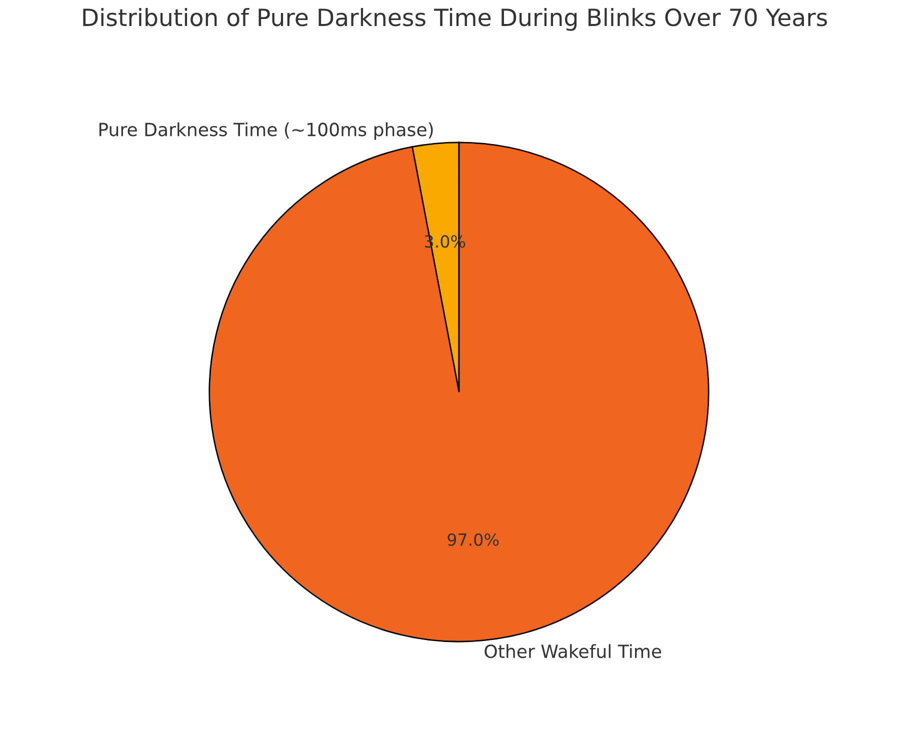 This screenshot has width=909, height=746. What do you see at coordinates (266, 131) in the screenshot?
I see `slice-label: Pure Darkness Time (~100ms phase)` at bounding box center [266, 131].